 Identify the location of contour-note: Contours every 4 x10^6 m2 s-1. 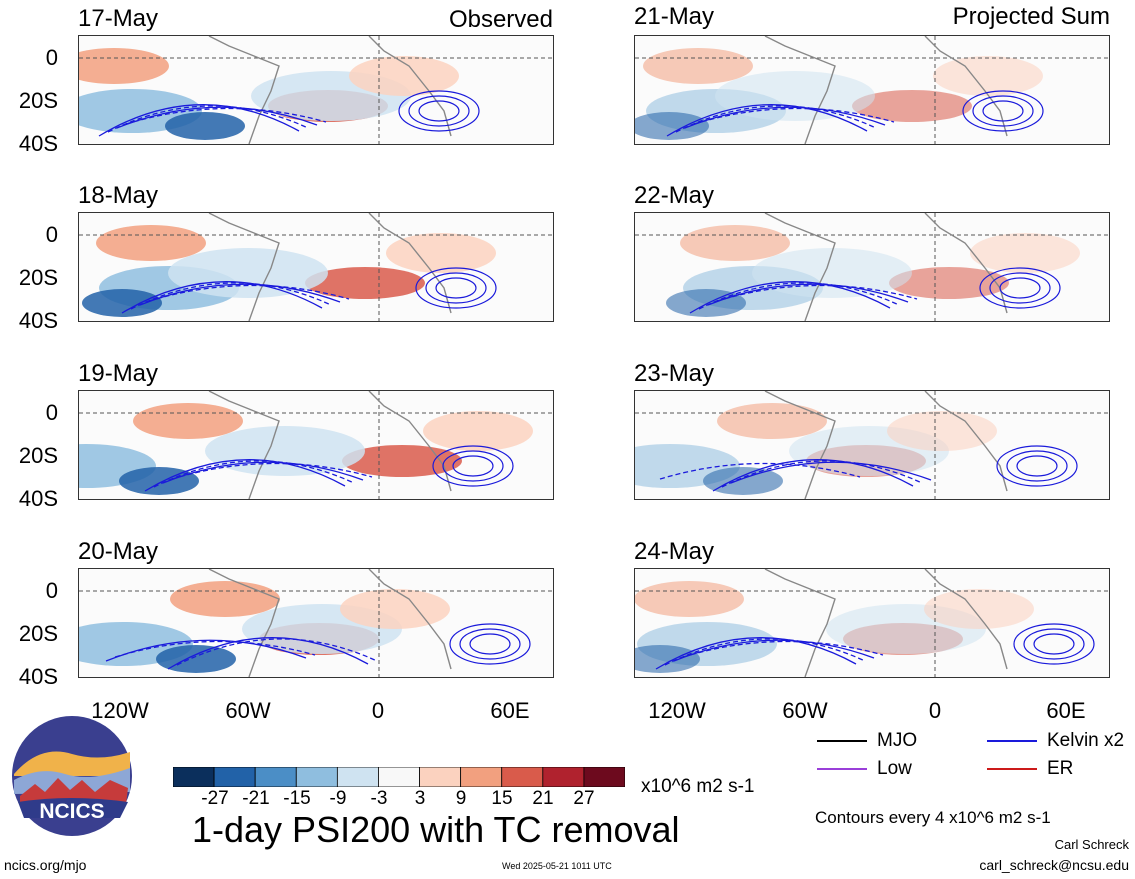
(933, 817).